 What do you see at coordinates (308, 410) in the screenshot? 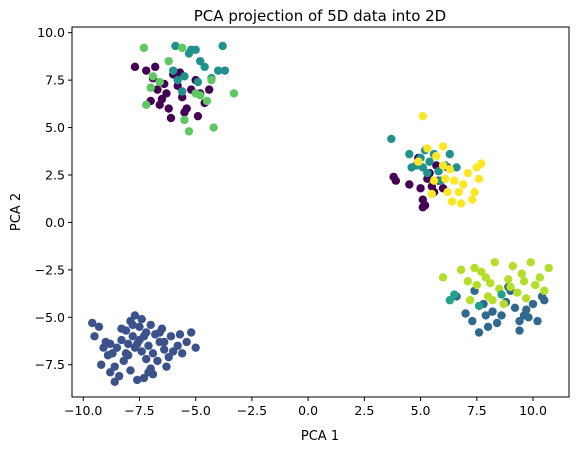
I see `x-tick-label: 0.0` at bounding box center [308, 410].